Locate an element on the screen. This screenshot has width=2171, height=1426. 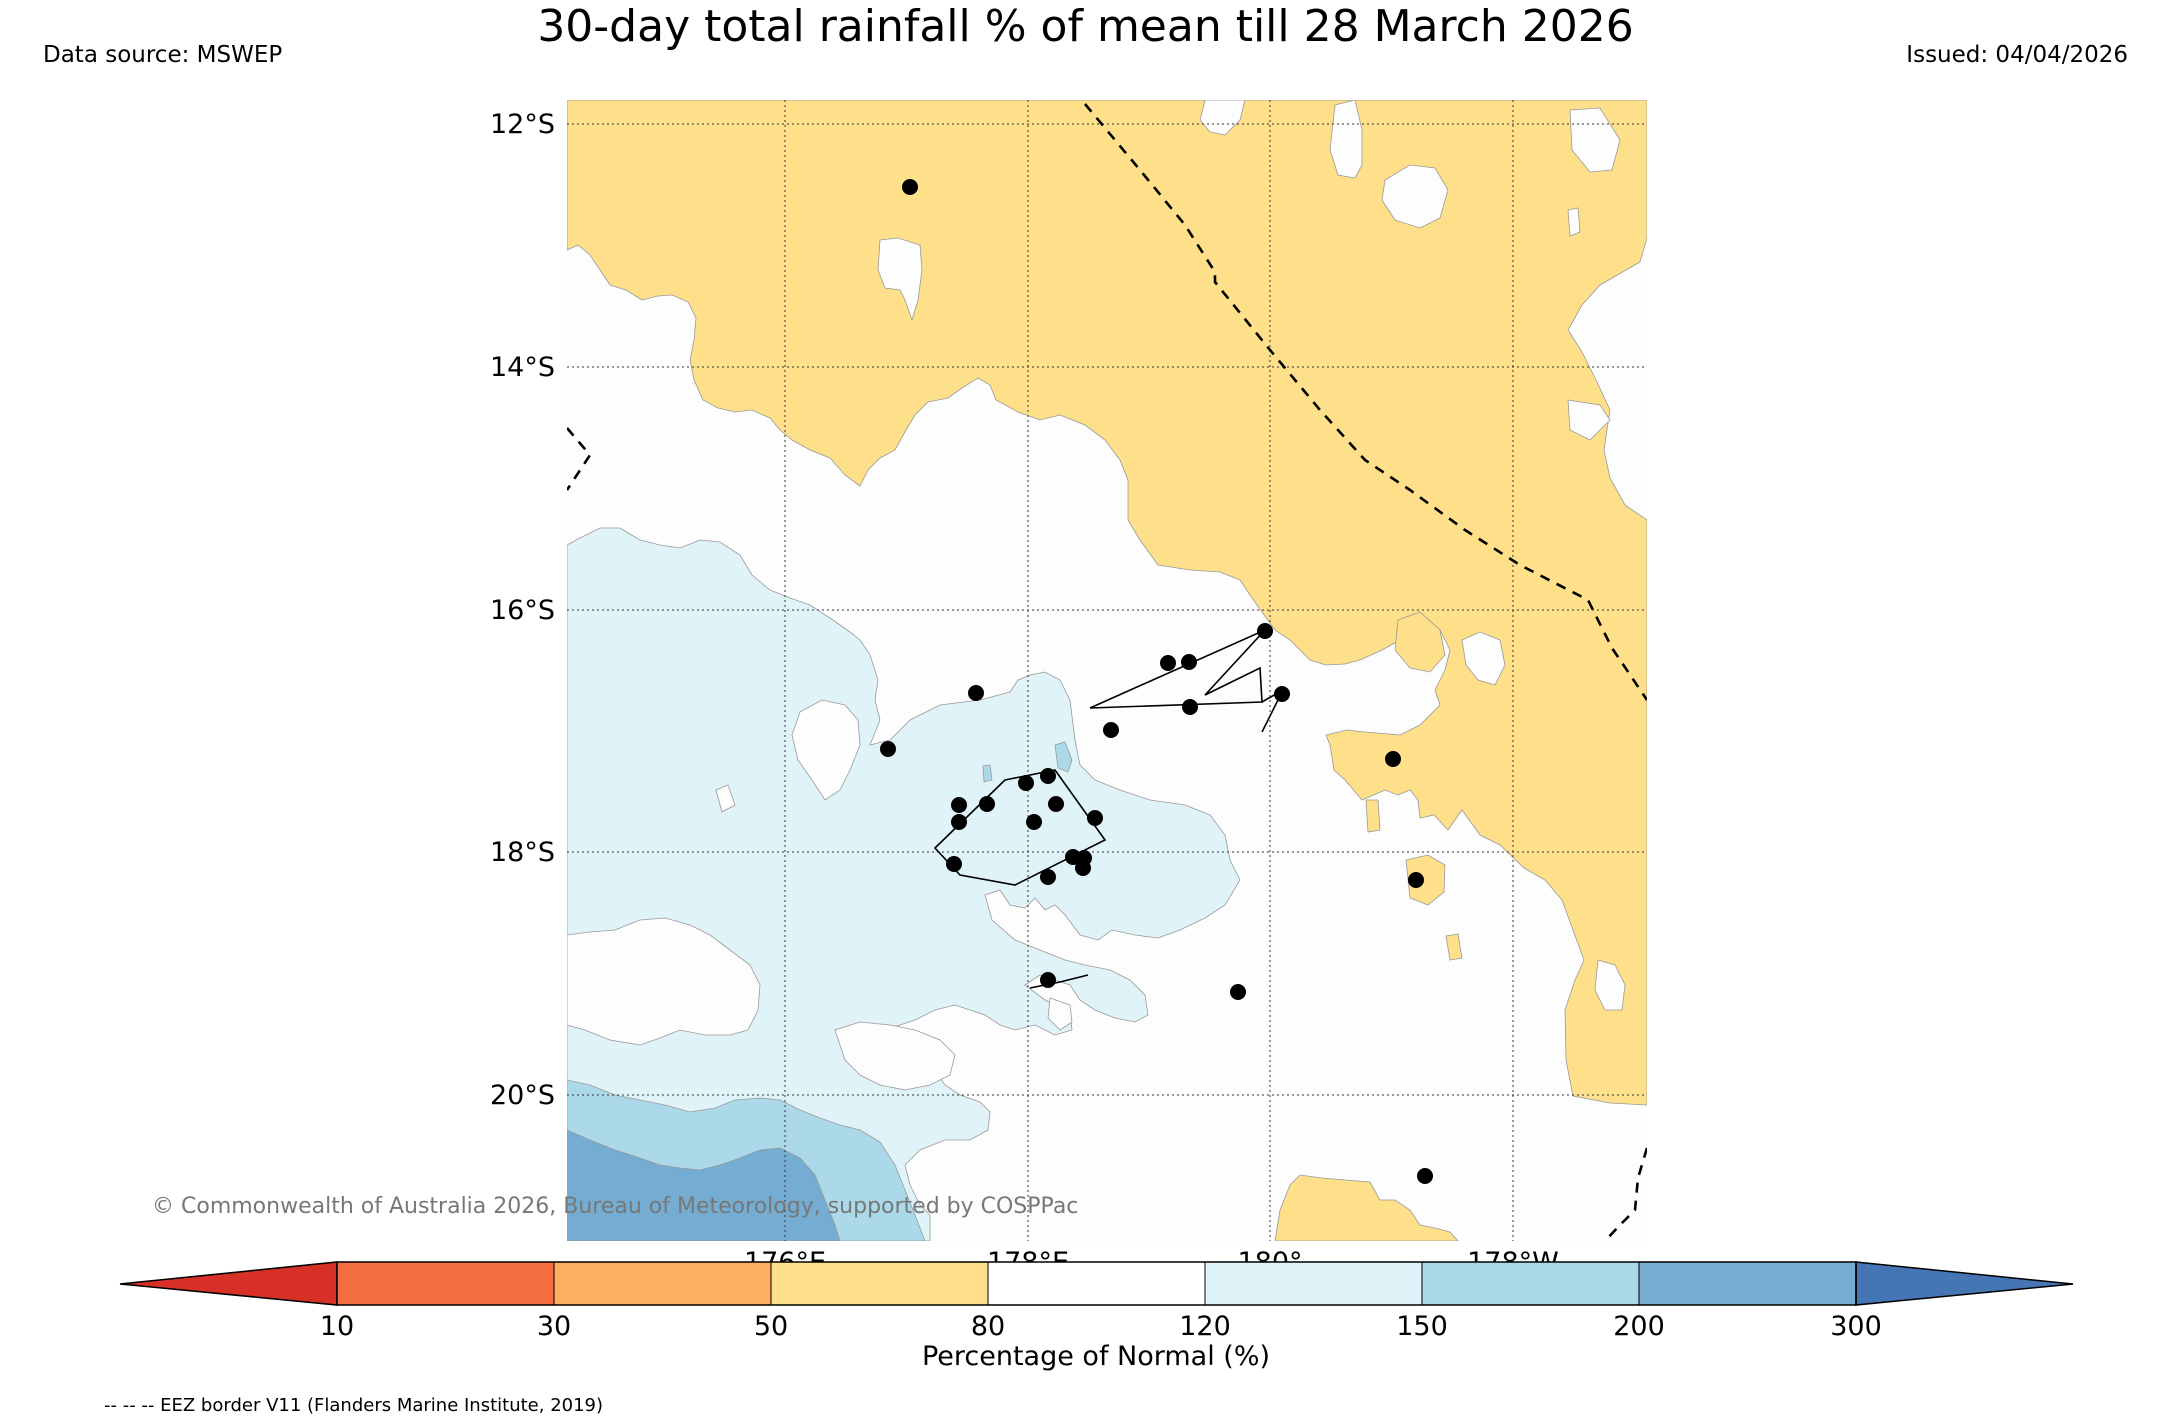
colorbar-extend-low is located at coordinates (228, 1283).